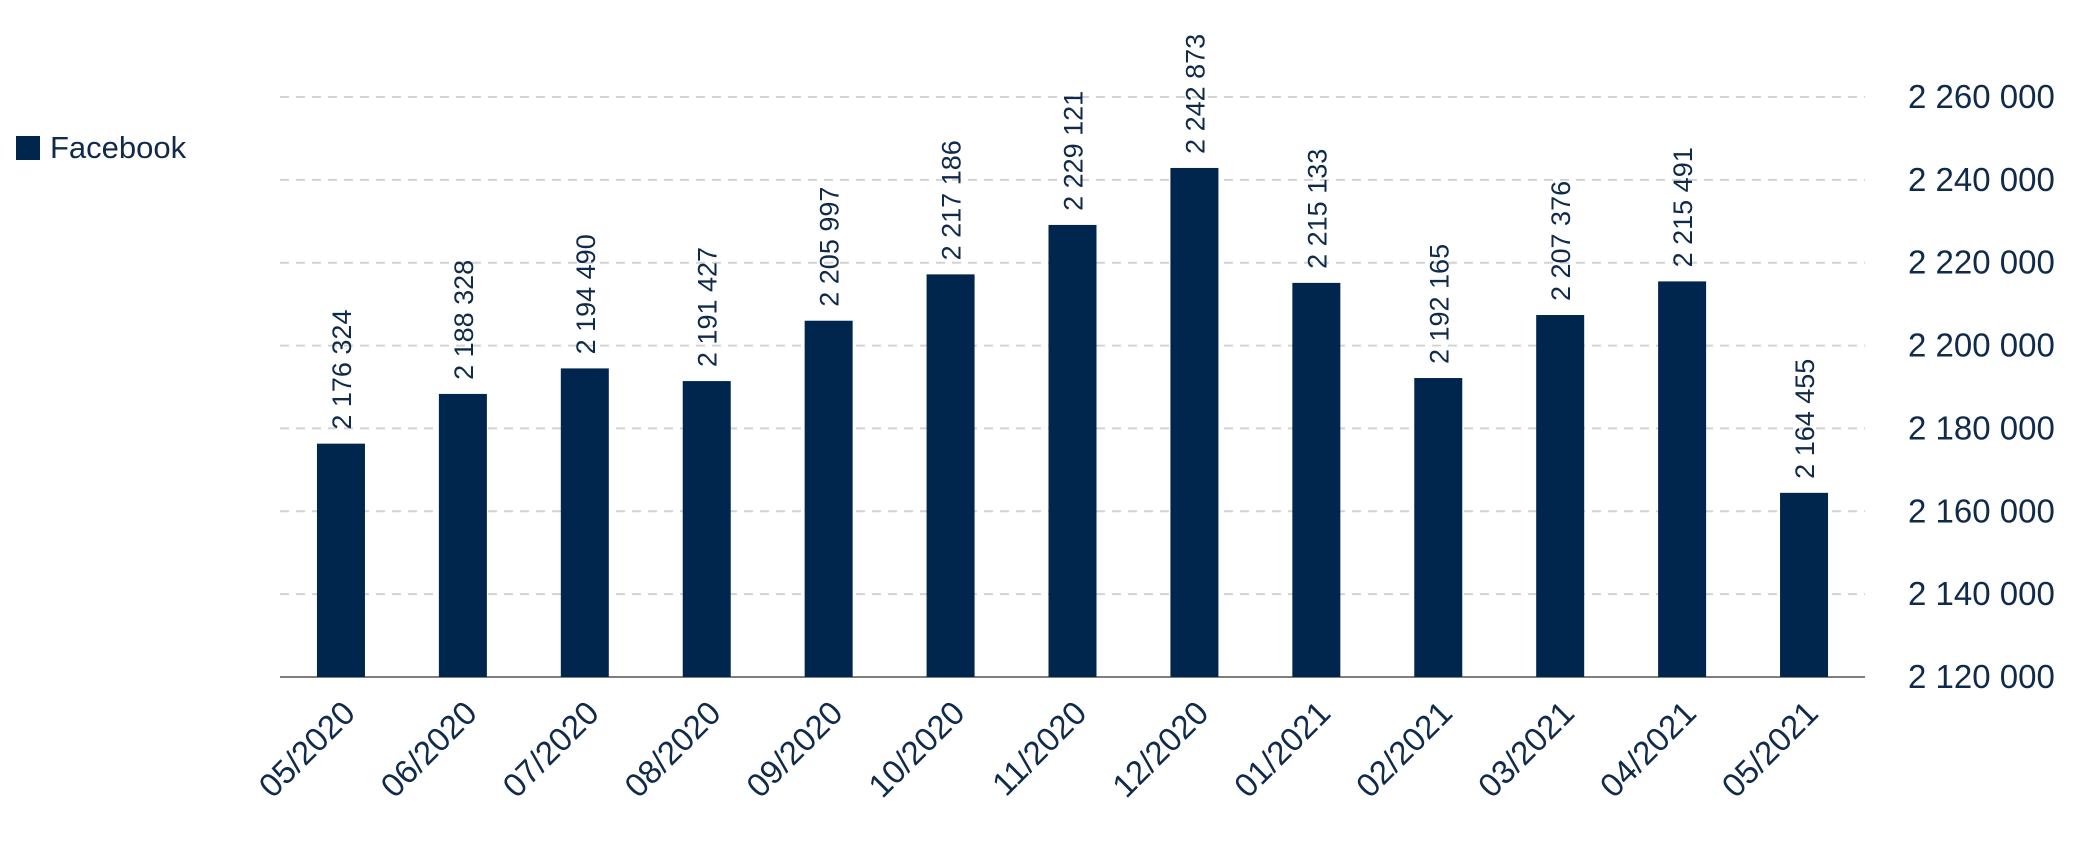 The height and width of the screenshot is (847, 2095). Describe the element at coordinates (1195, 94) in the screenshot. I see `bar-value-label: 2 242 873` at that location.